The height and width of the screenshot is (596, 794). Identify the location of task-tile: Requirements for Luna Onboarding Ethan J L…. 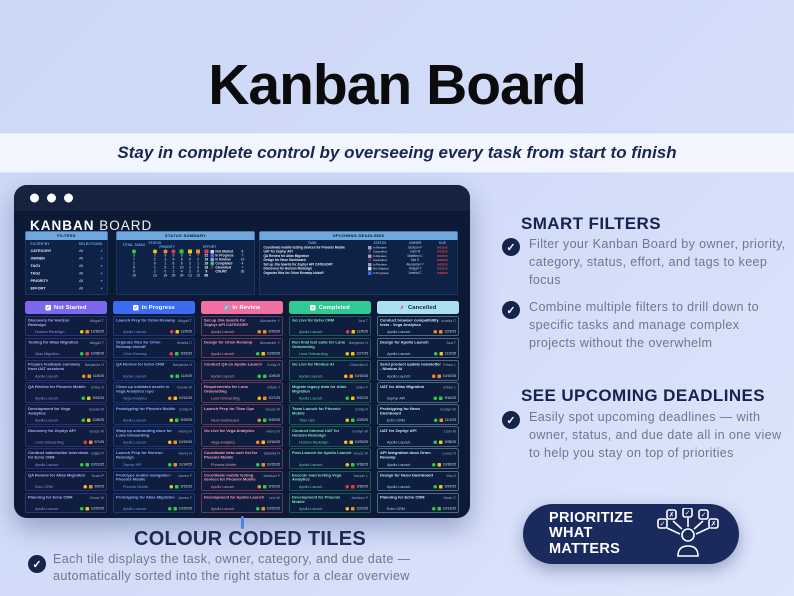
(242, 392).